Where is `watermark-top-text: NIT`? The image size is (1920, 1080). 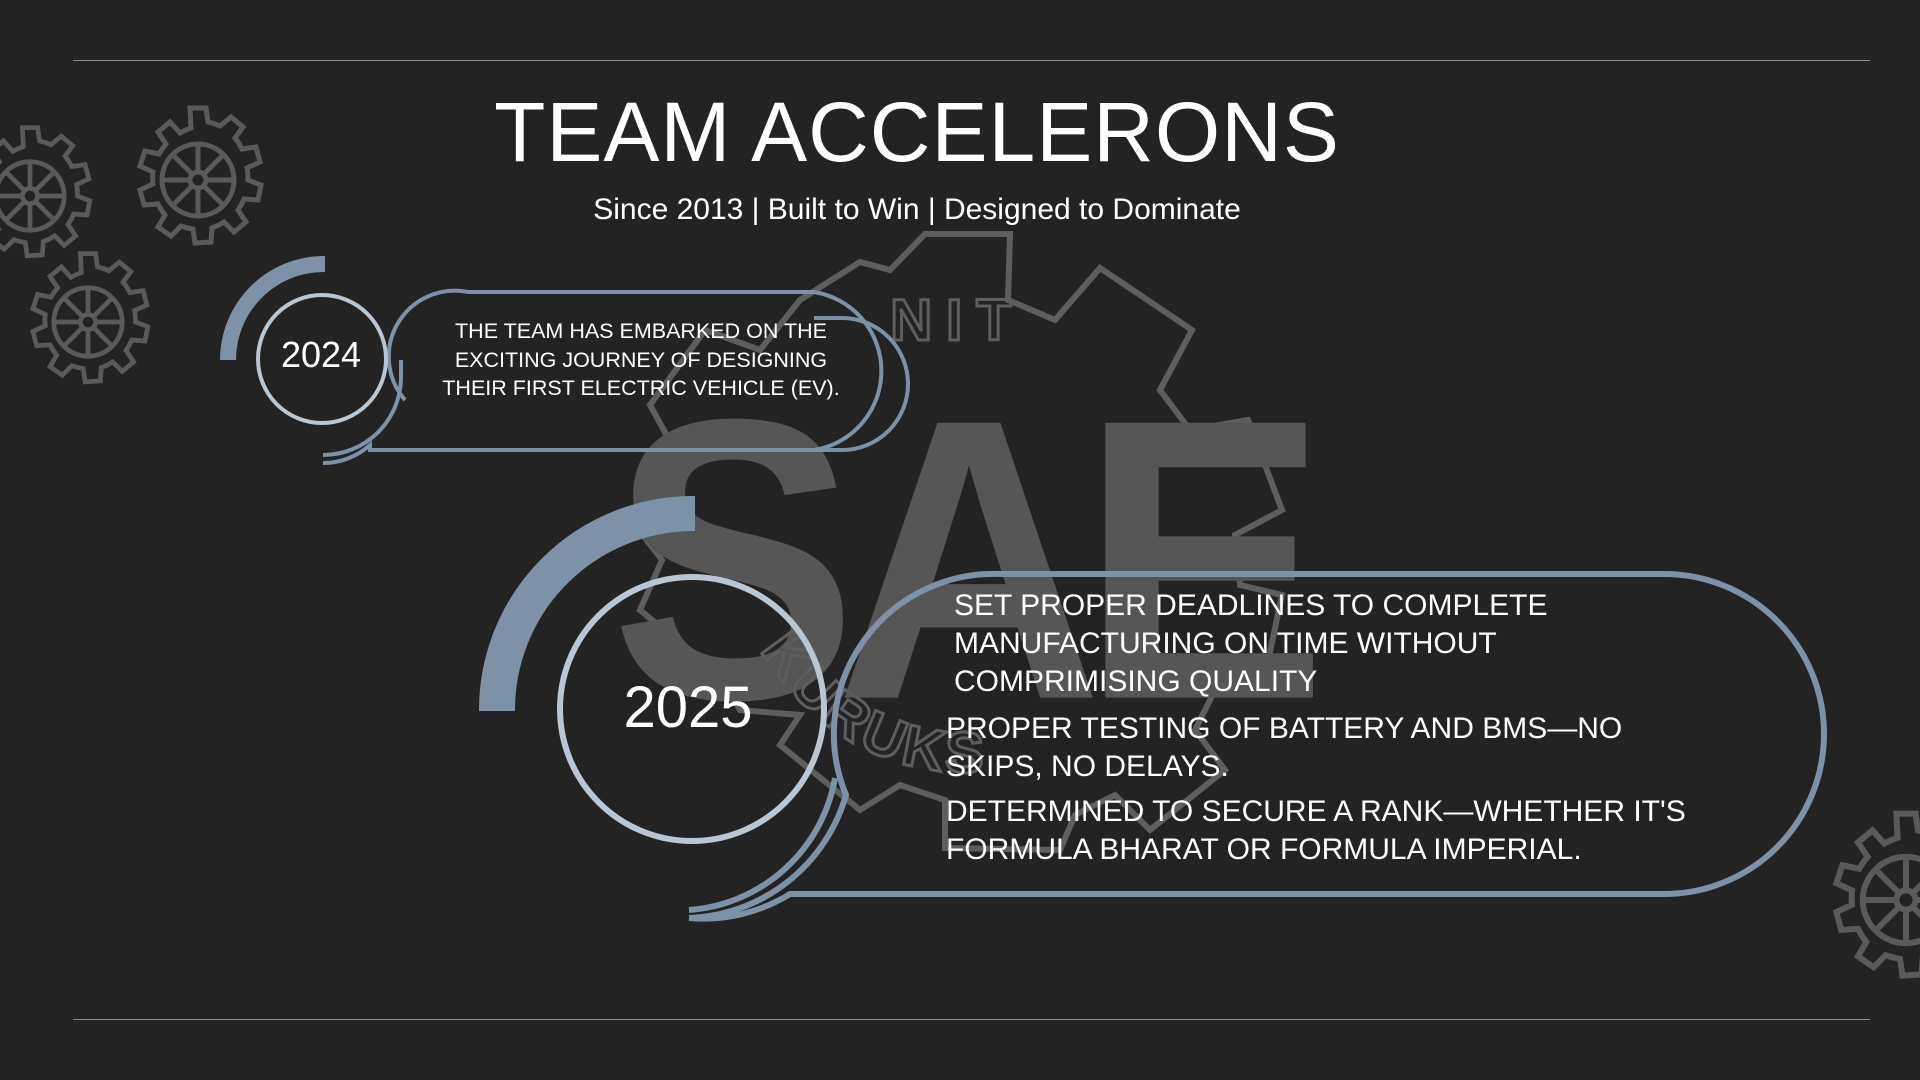
watermark-top-text: NIT is located at coordinates (957, 320).